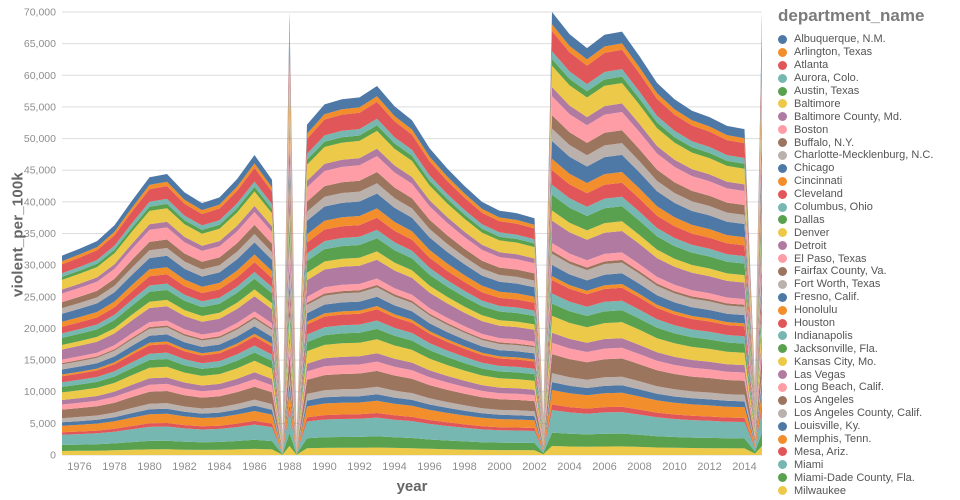  What do you see at coordinates (40, 266) in the screenshot?
I see `y-tick-label: 30,000` at bounding box center [40, 266].